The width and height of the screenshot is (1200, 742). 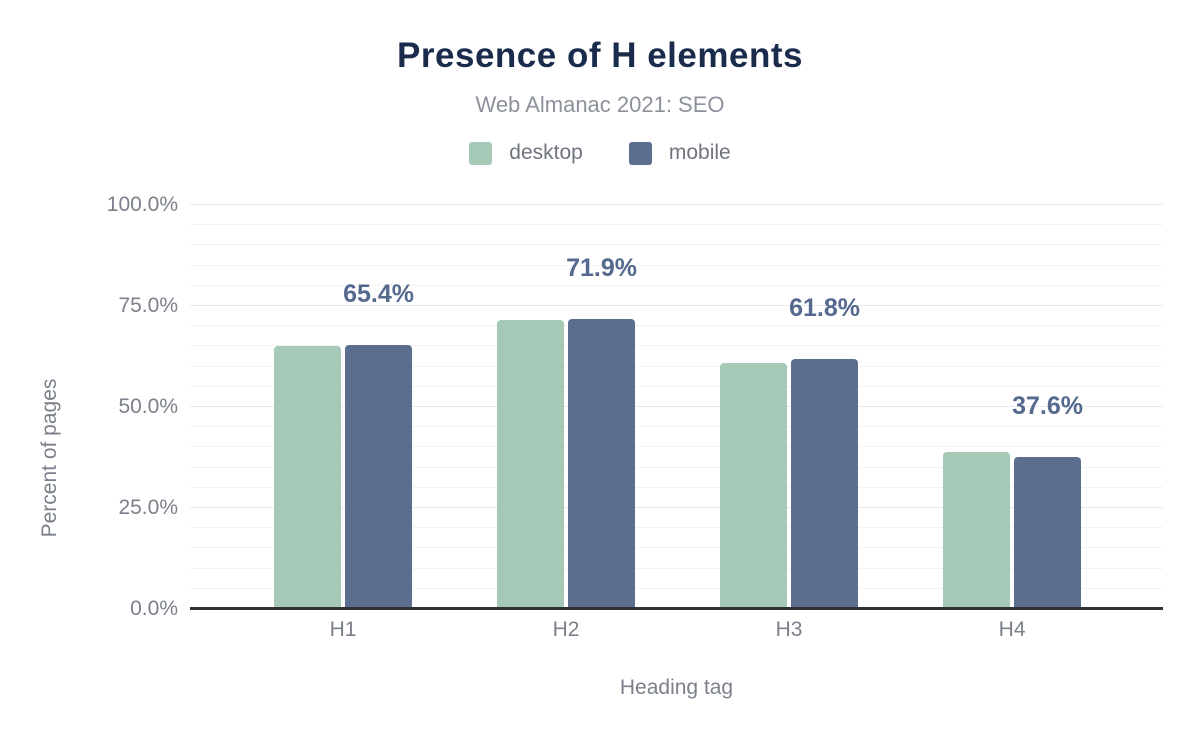 I want to click on chart-title: Presence of H elements, so click(x=600, y=55).